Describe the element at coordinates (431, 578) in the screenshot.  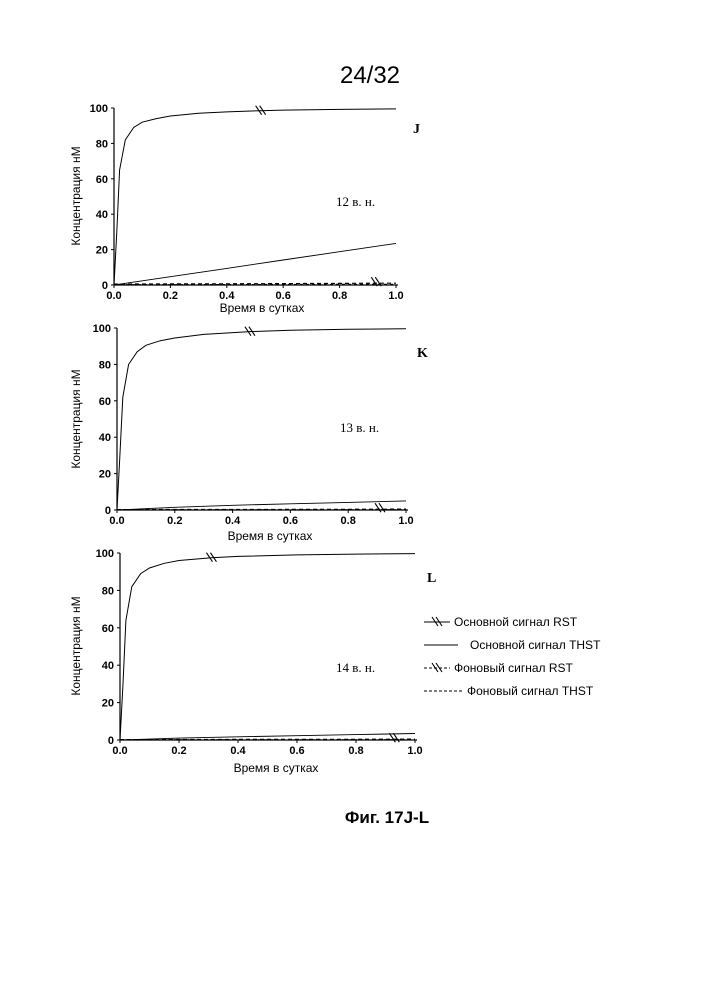
I see `panel-letter: L` at that location.